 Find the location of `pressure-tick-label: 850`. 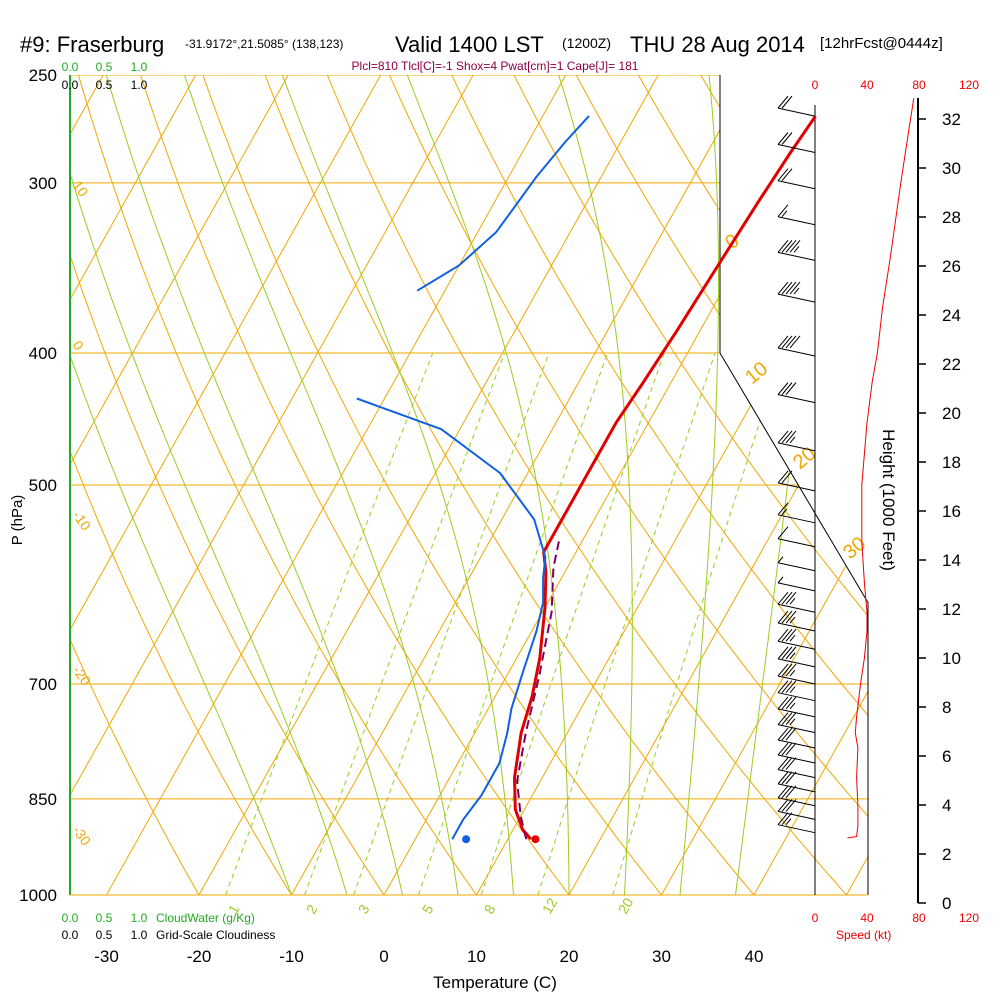

pressure-tick-label: 850 is located at coordinates (43, 799).